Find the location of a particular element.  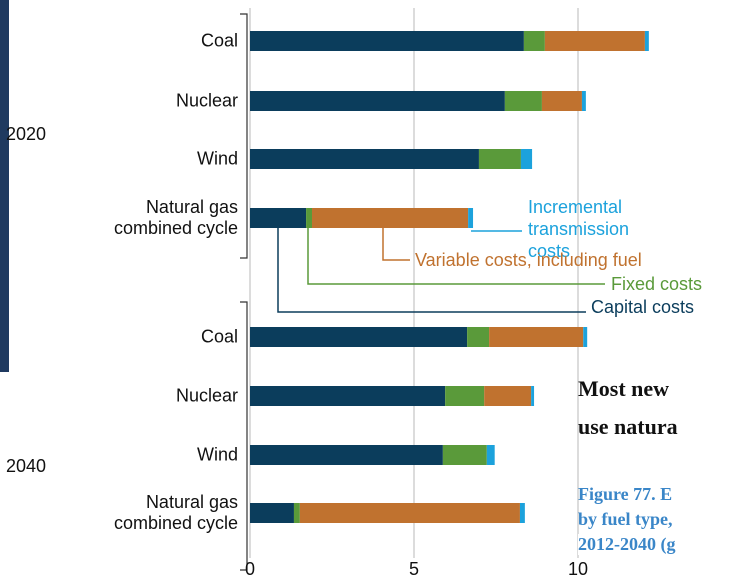

x-tick-label: 0 is located at coordinates (250, 569).